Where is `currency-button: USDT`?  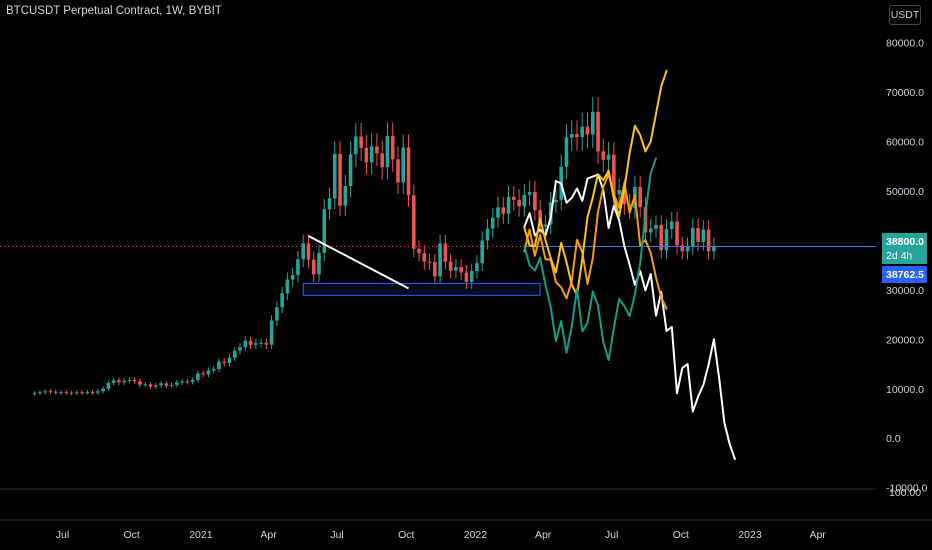 currency-button: USDT is located at coordinates (905, 15).